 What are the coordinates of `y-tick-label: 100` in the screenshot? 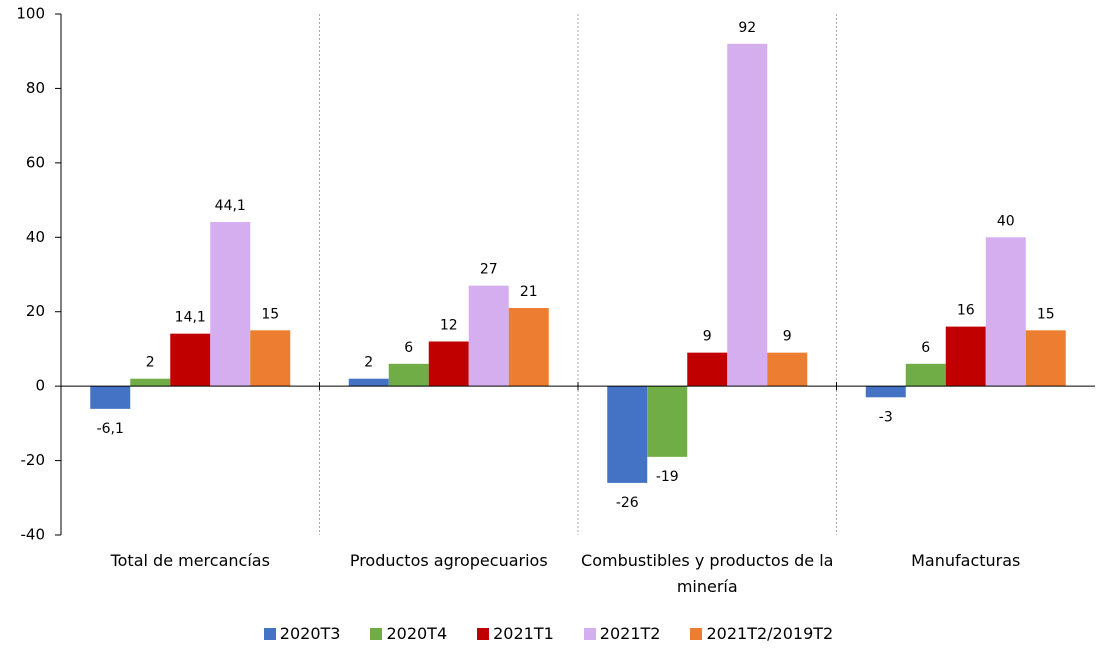 It's located at (30, 14).